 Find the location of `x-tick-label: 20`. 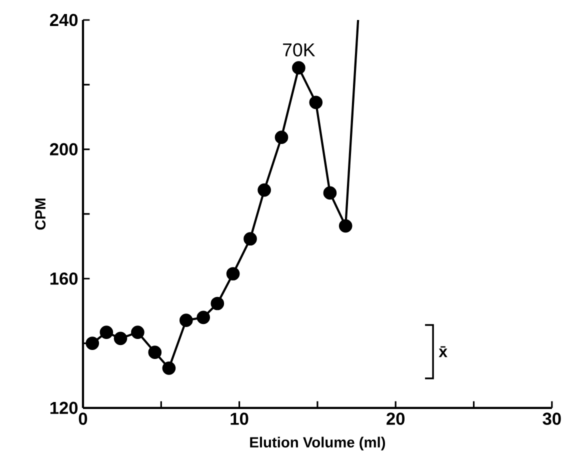

x-tick-label: 20 is located at coordinates (395, 418).